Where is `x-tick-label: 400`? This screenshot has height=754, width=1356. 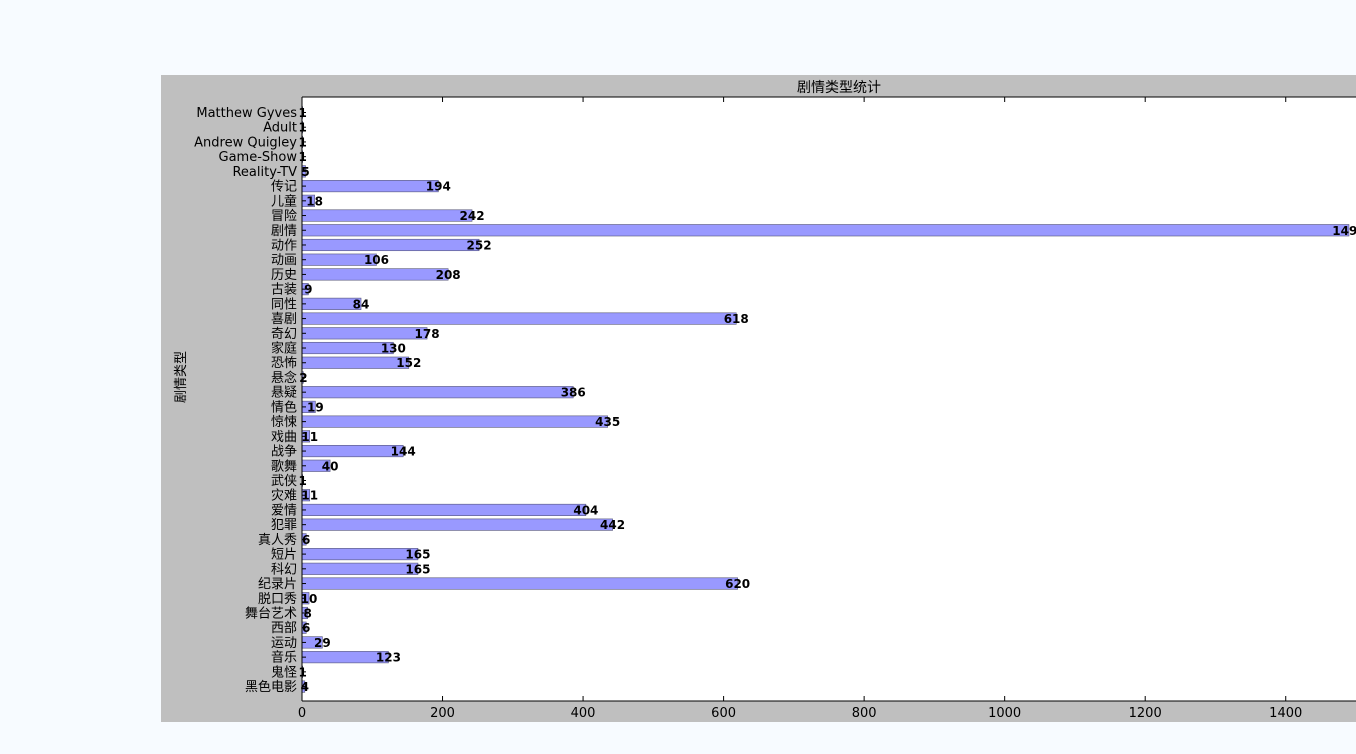 x-tick-label: 400 is located at coordinates (583, 713).